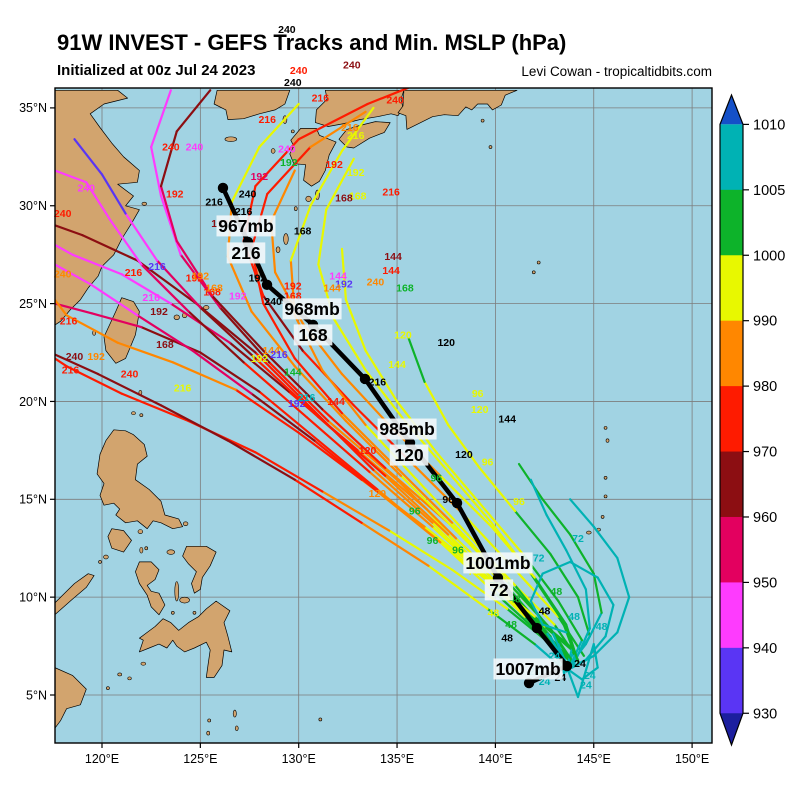 This screenshot has width=800, height=800. Describe the element at coordinates (312, 335) in the screenshot. I see `mean-track-label: 168` at that location.